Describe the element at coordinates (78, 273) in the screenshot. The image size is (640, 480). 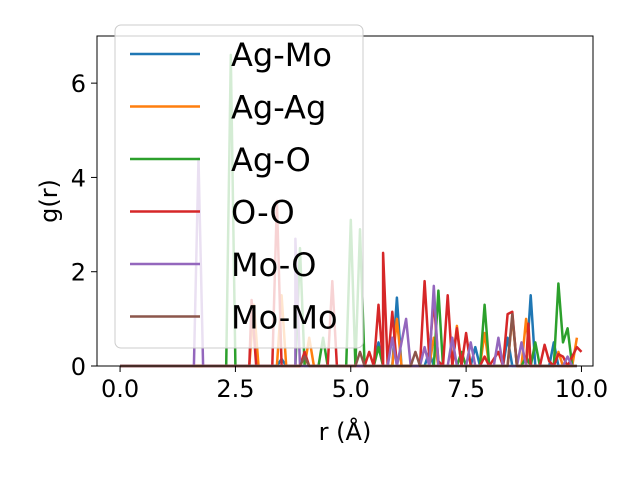
I see `y-tick-label: 2` at that location.